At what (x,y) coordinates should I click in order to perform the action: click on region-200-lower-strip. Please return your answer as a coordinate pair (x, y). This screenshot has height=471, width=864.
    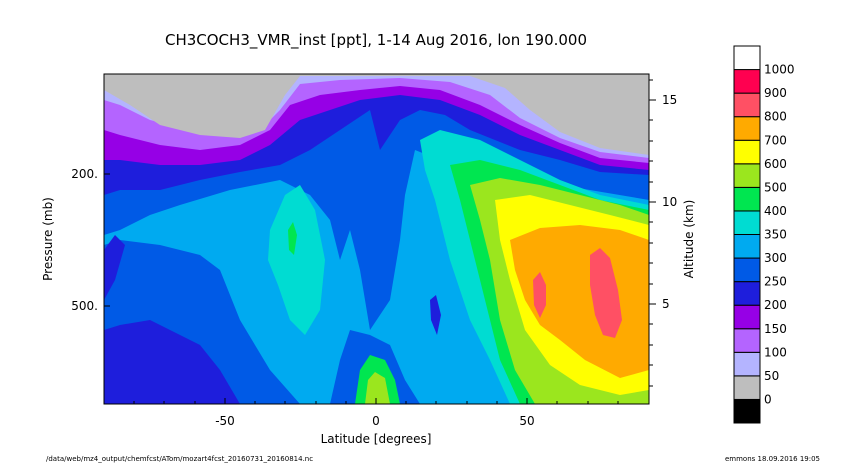
    Looking at the image, I should click on (114, 267).